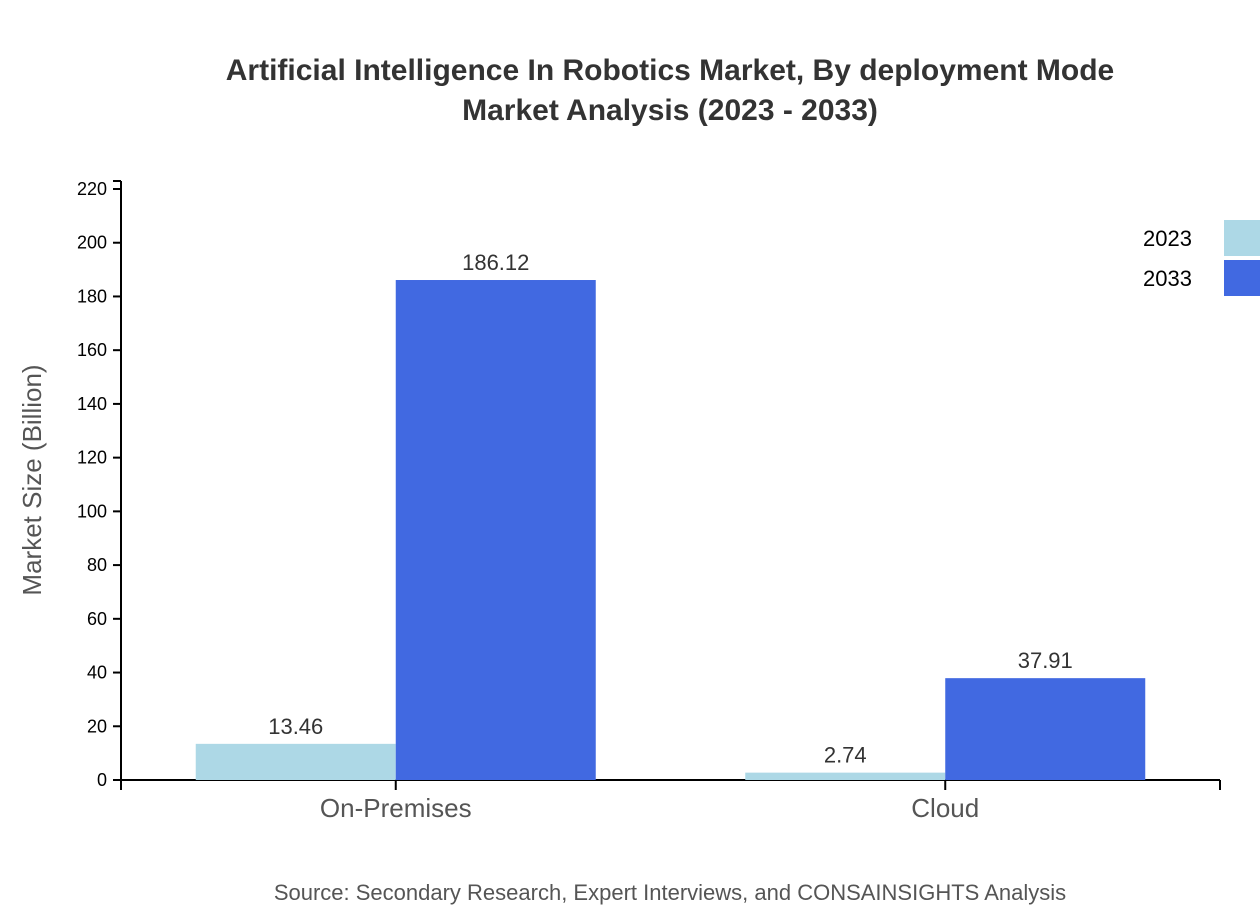  I want to click on x-tick-label: On-Premises, so click(396, 808).